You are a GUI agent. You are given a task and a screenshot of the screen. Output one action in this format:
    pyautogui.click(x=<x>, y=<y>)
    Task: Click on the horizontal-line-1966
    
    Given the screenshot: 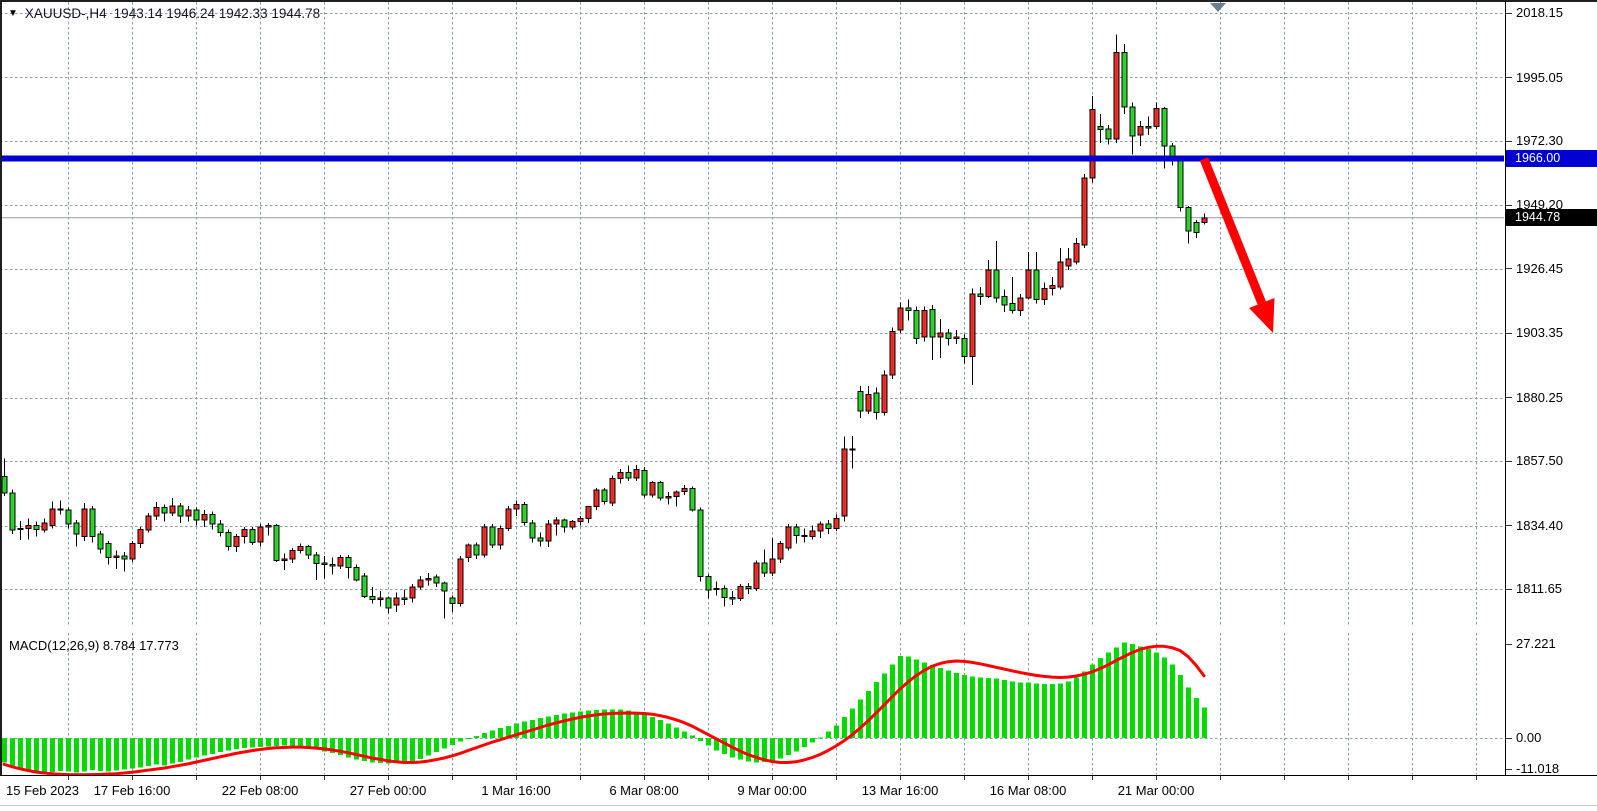 What is the action you would take?
    pyautogui.click(x=752, y=158)
    